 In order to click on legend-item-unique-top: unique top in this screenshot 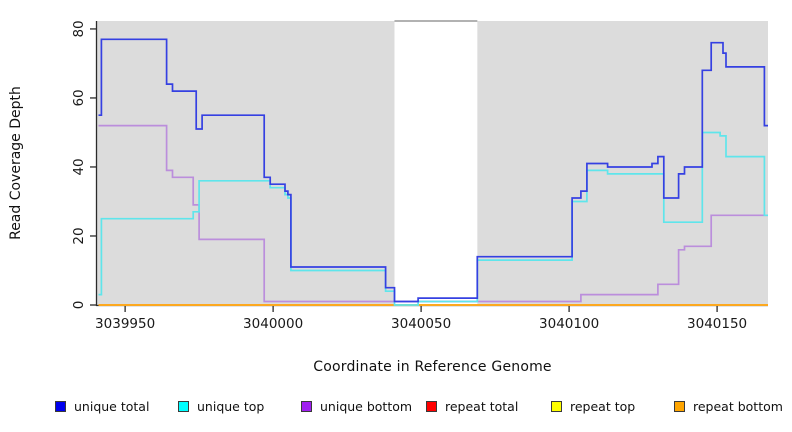, I will do `click(221, 406)`.